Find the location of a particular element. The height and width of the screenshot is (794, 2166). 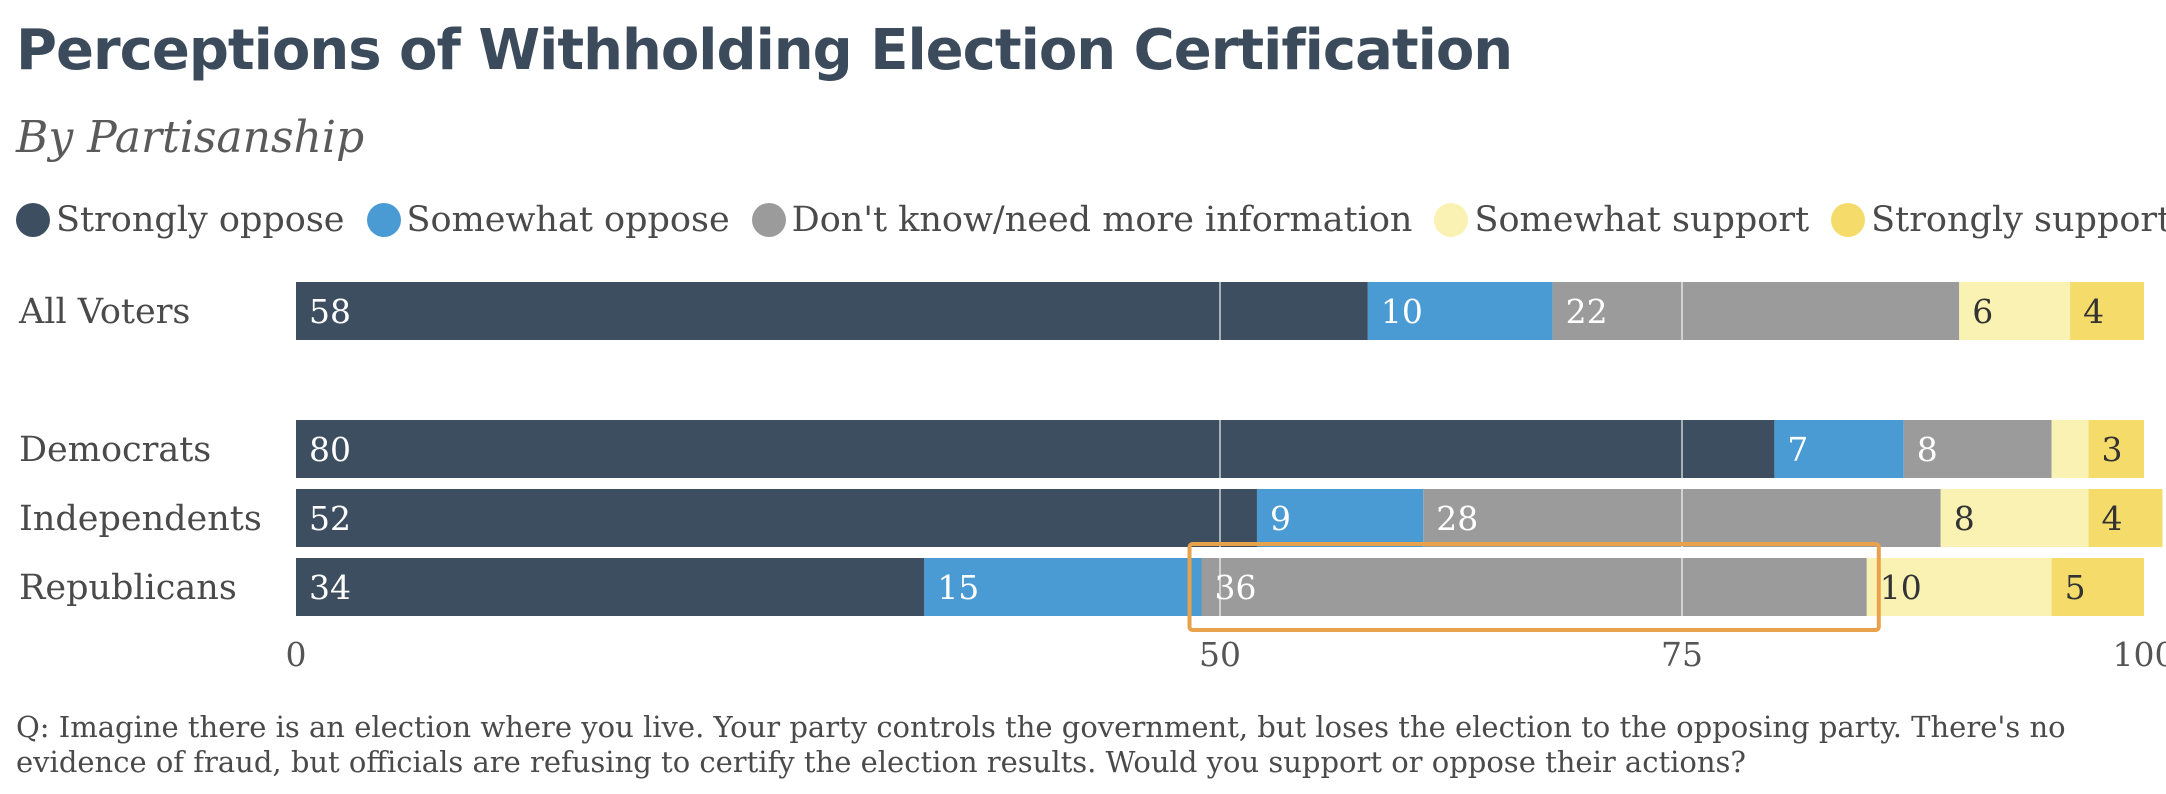

legend-label: Don't know/need more information is located at coordinates (1102, 220).